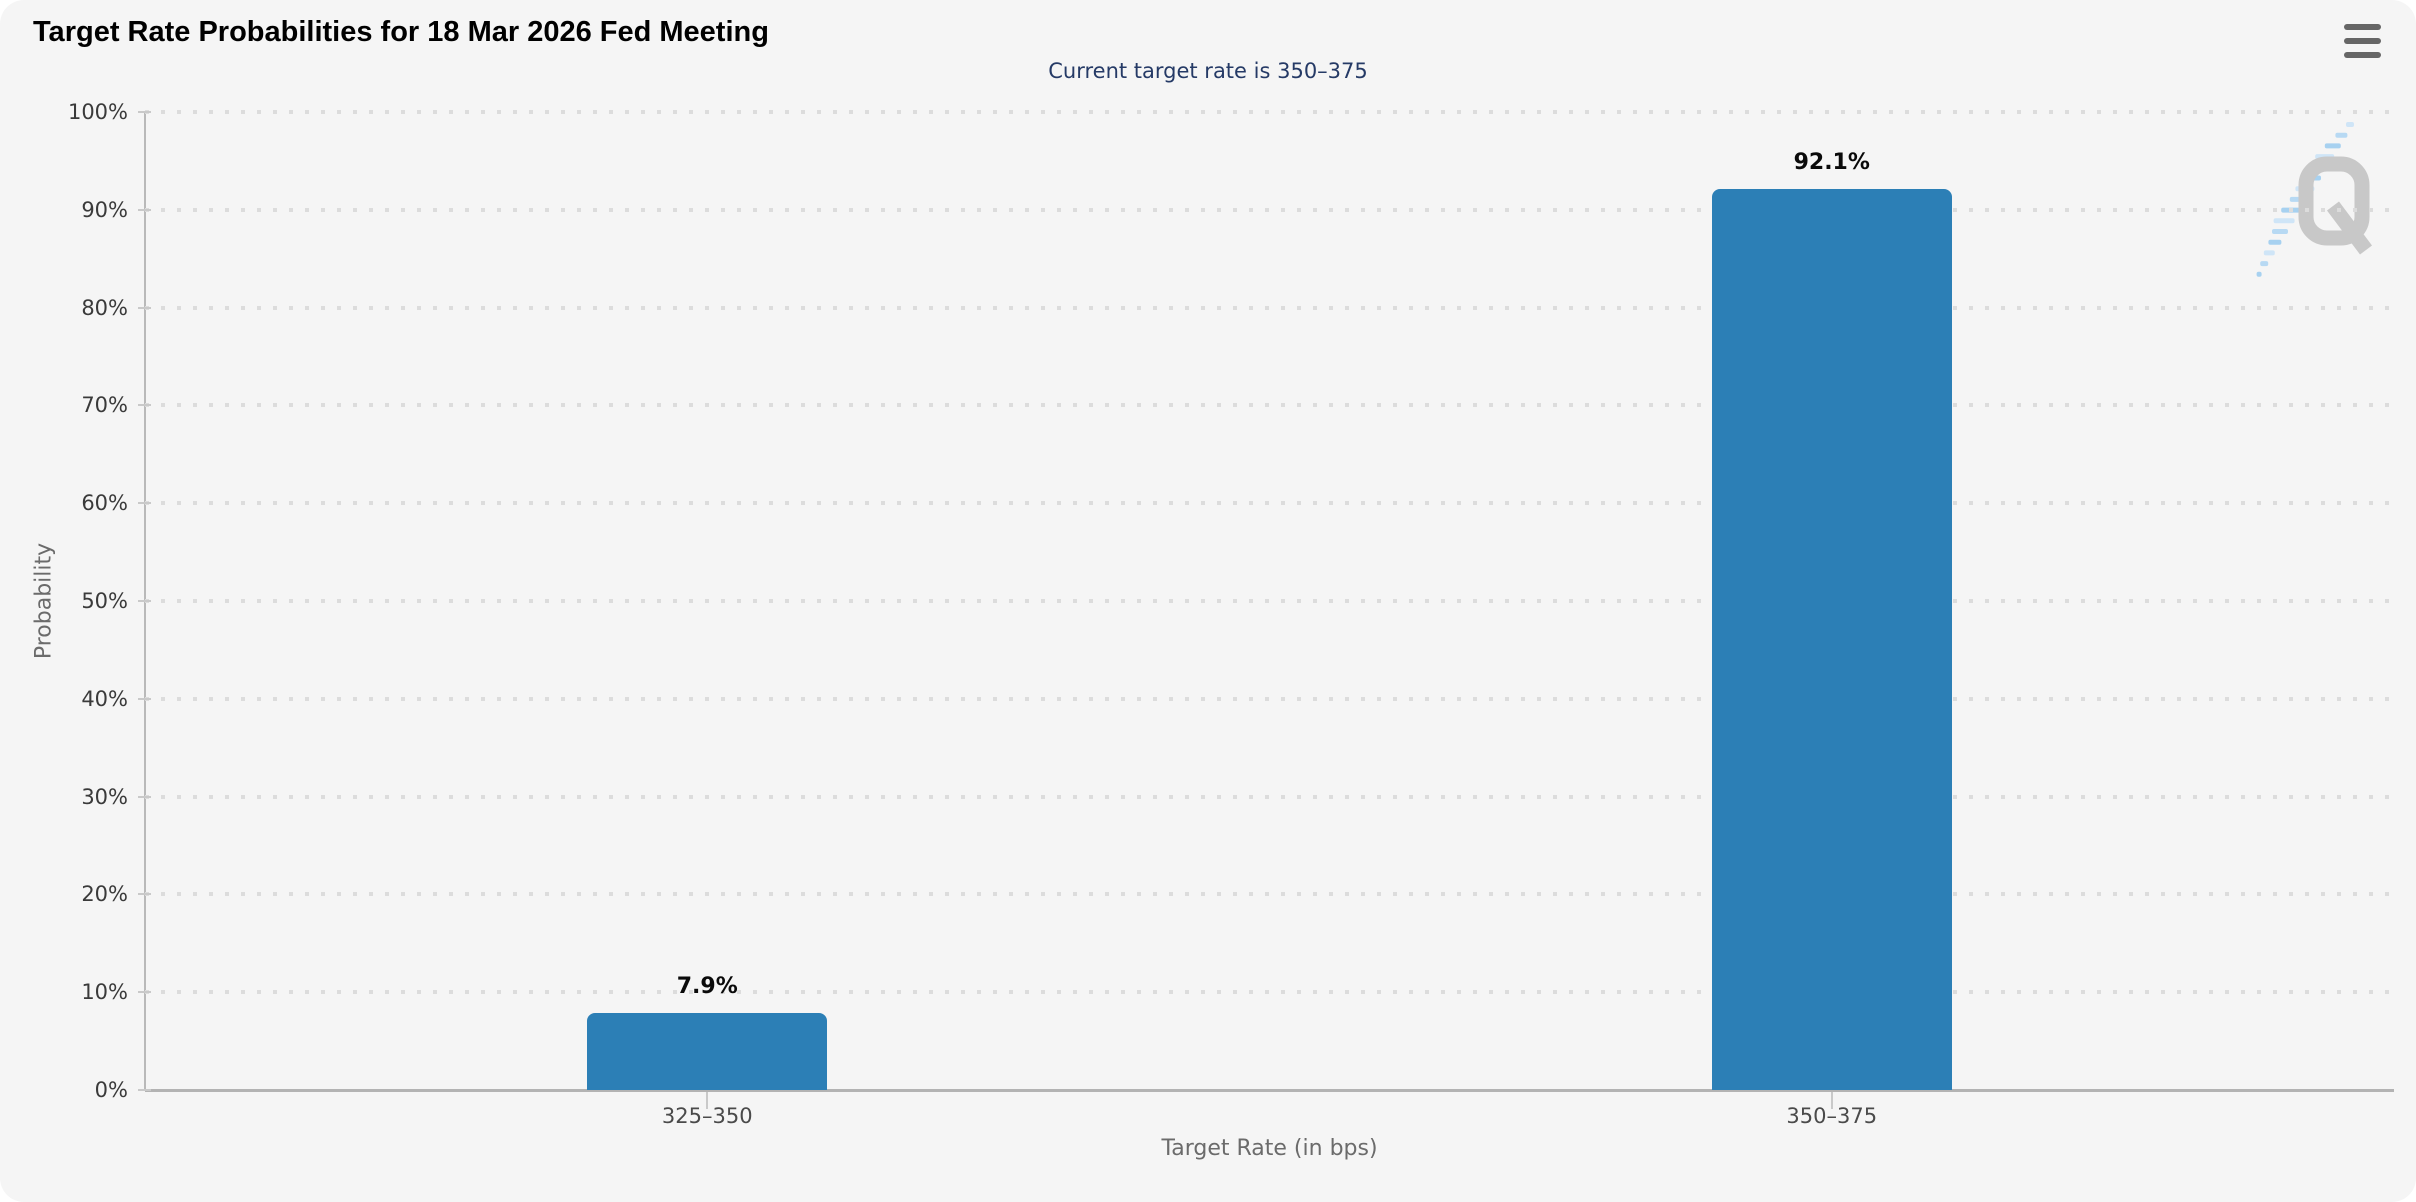 The image size is (2416, 1202). I want to click on y-tick-label: 50%, so click(104, 601).